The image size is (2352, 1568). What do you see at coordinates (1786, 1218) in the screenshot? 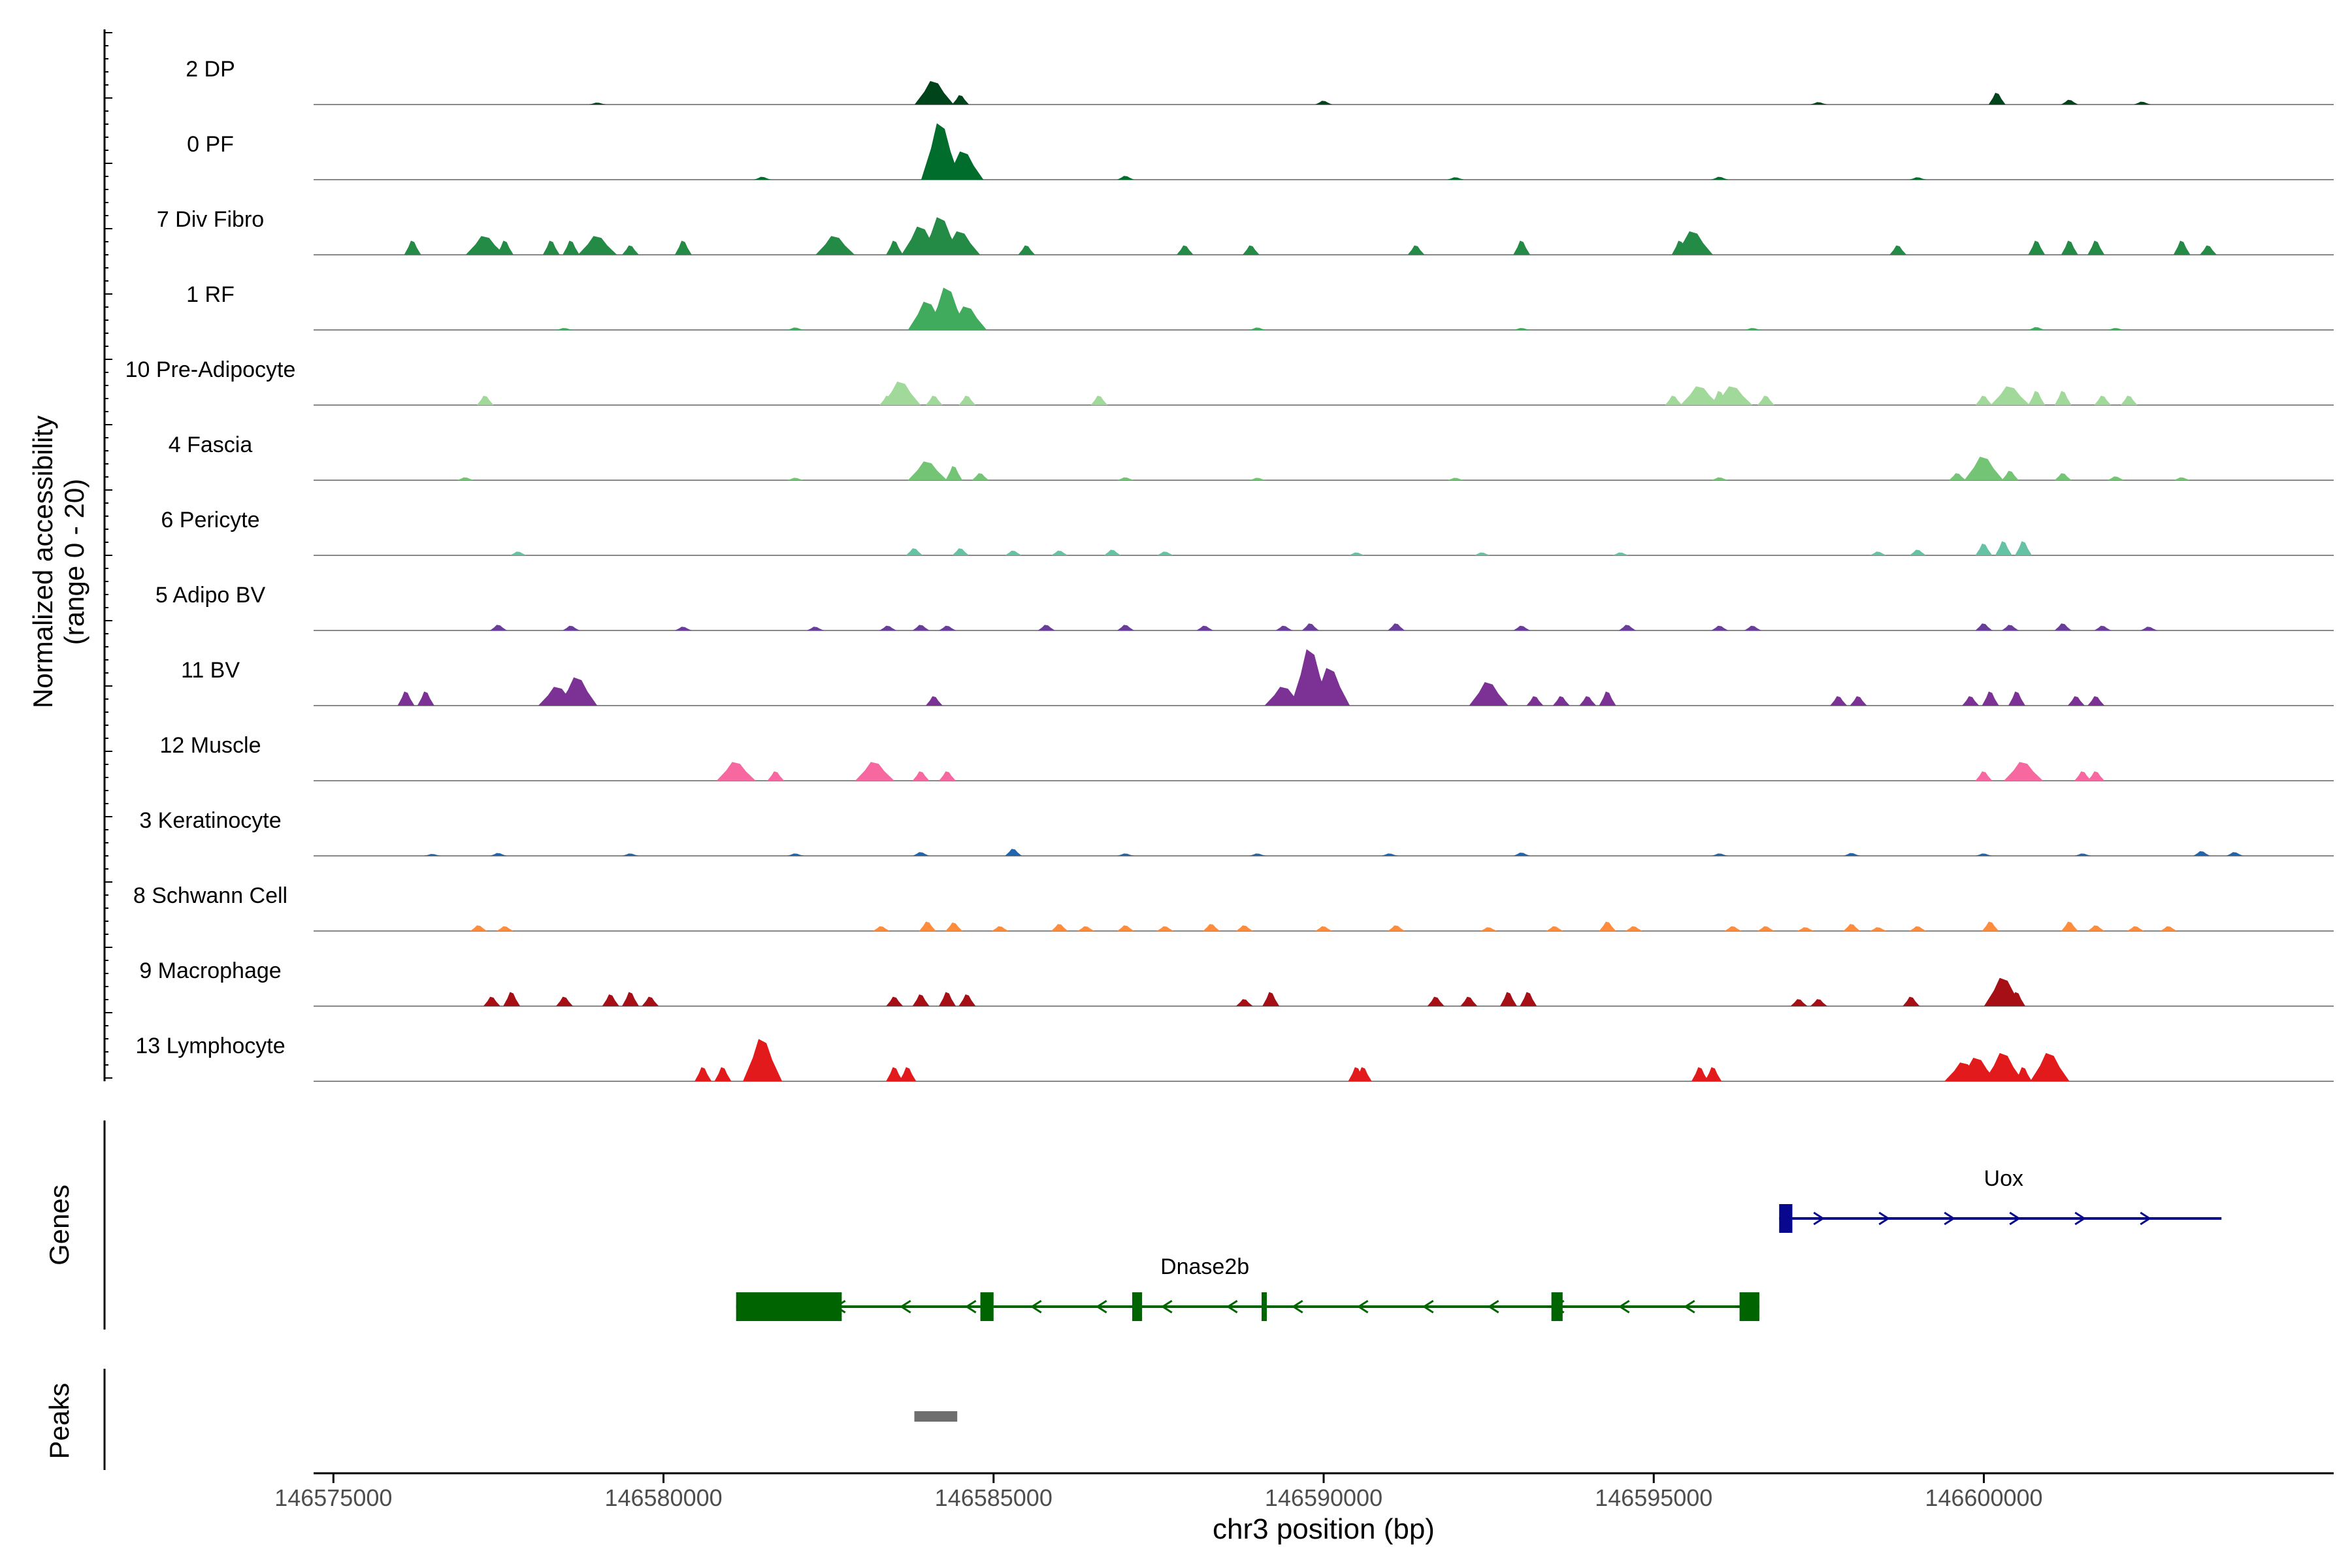
I see `exon` at bounding box center [1786, 1218].